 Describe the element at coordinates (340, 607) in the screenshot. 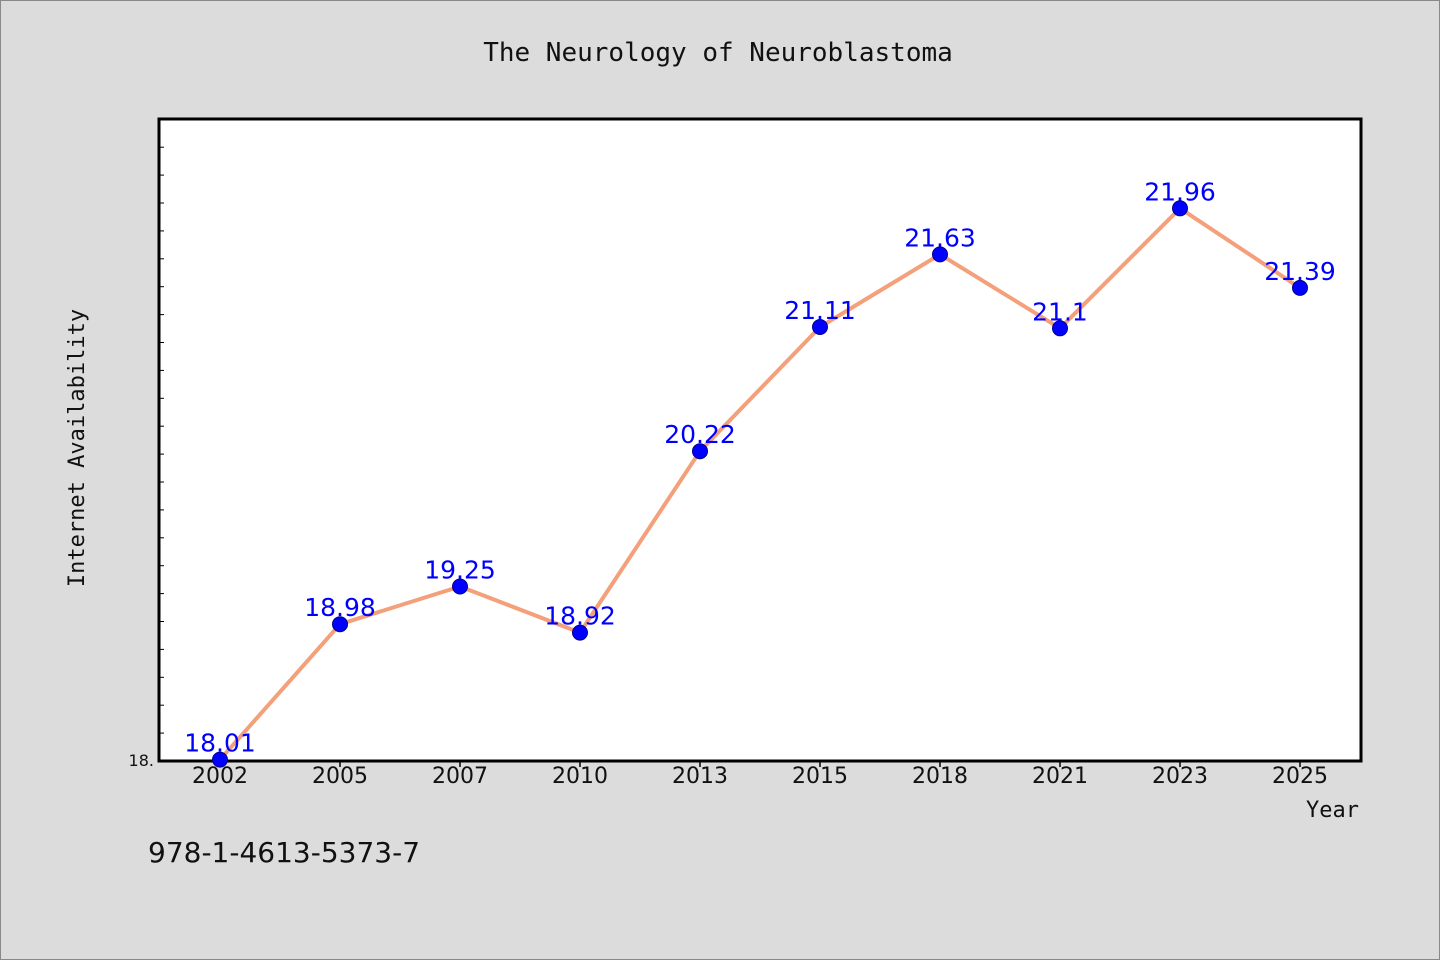

I see `data-label: 18.98` at that location.